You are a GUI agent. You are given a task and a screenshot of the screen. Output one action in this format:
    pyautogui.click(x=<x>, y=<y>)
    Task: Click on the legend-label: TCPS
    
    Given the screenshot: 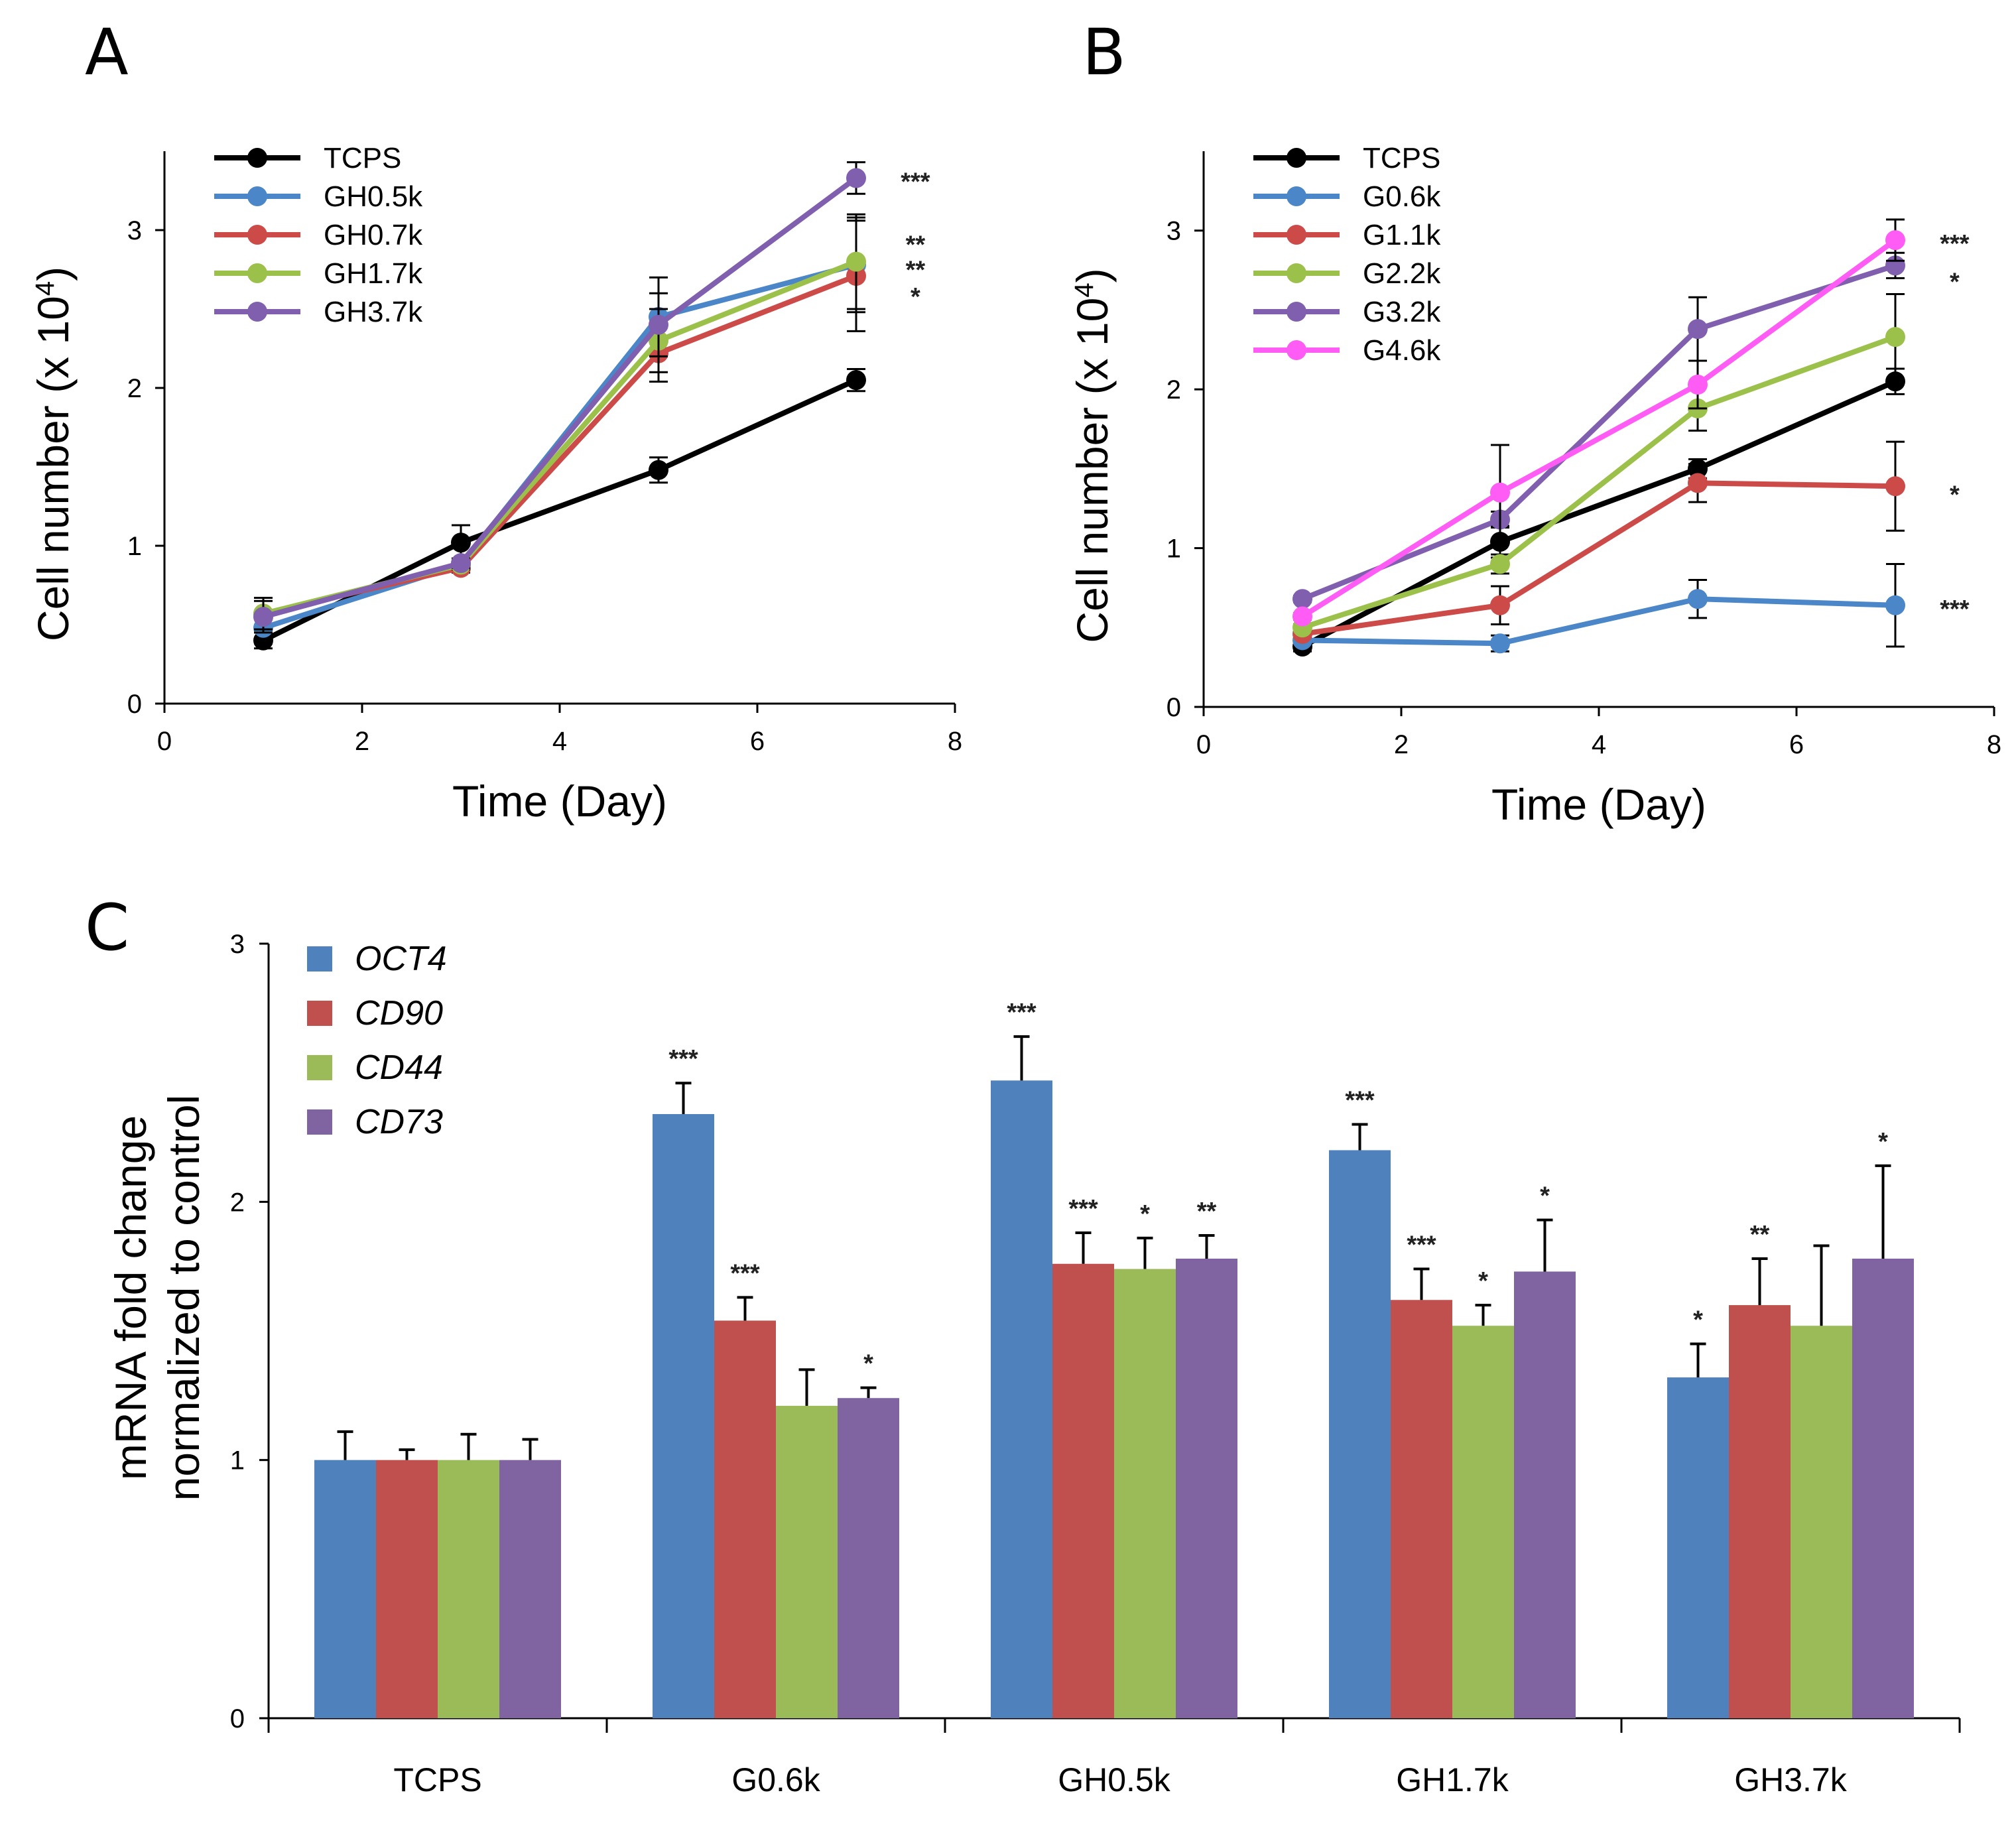 What is the action you would take?
    pyautogui.click(x=1401, y=158)
    